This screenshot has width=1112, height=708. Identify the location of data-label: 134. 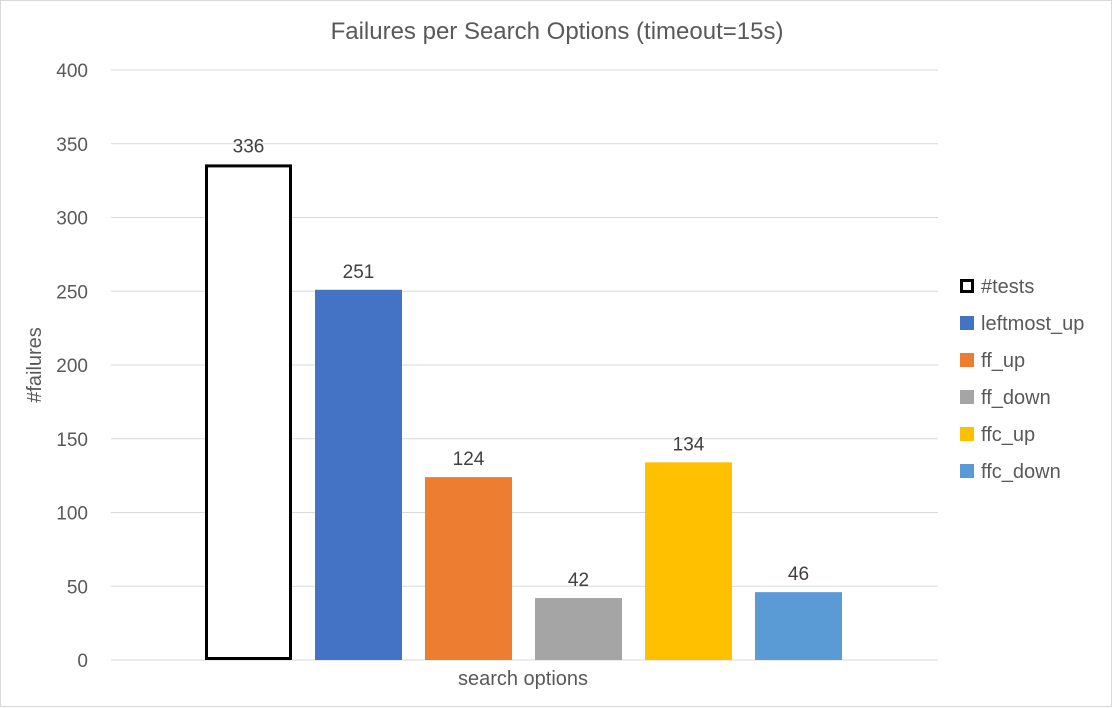
(689, 444).